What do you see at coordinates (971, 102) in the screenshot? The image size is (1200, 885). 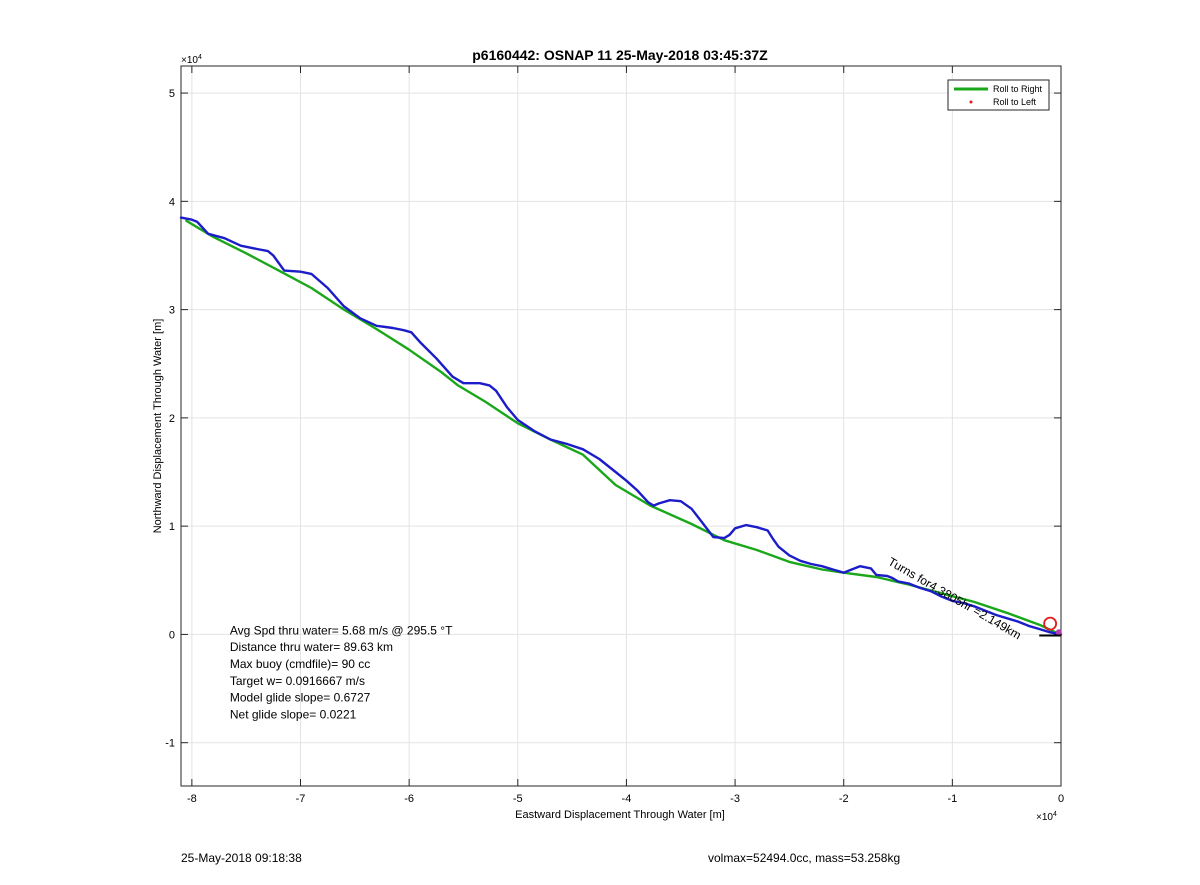 I see `legend-swatch-dot` at bounding box center [971, 102].